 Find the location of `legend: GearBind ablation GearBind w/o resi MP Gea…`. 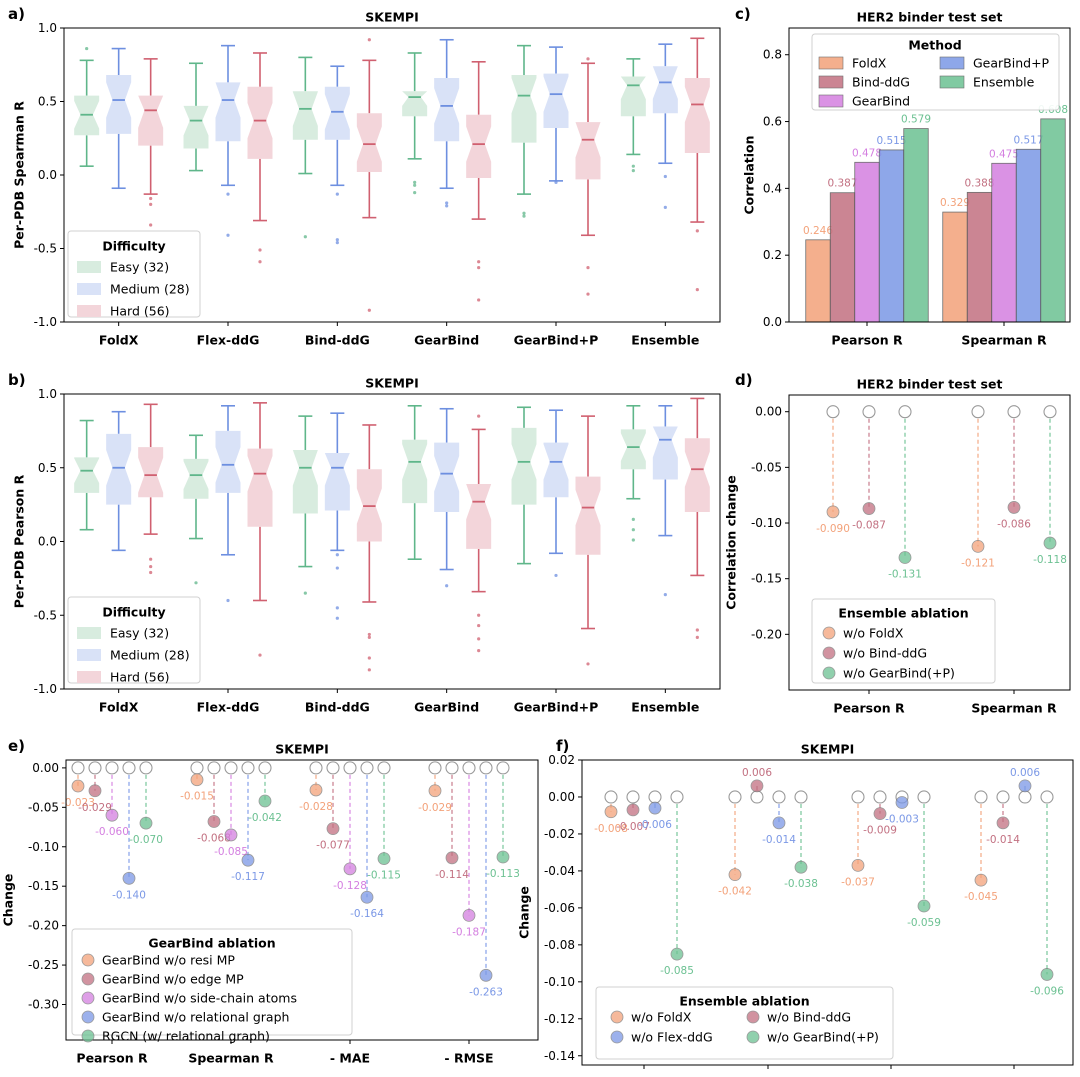

legend: GearBind ablation GearBind w/o resi MP Gea… is located at coordinates (212, 986).